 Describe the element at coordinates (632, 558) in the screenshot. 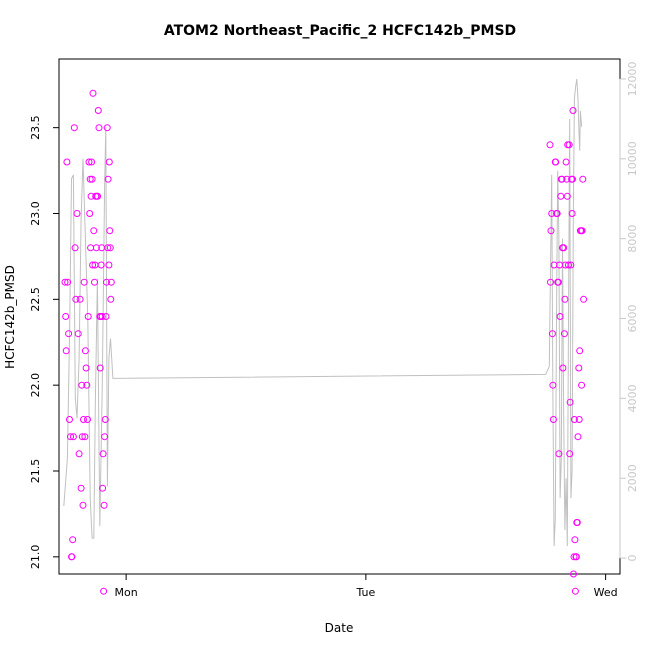

I see `y2-tick-label: 0` at that location.